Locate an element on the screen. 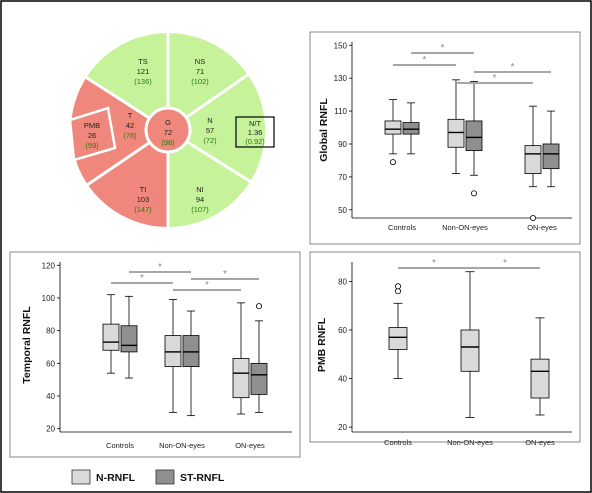  temporal-ytick-label: 20 is located at coordinates (50, 429).